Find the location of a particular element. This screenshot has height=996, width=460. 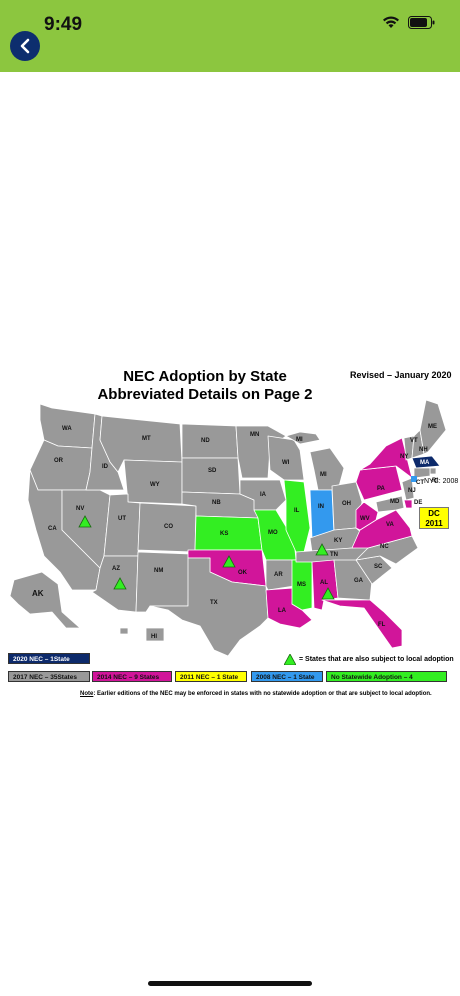

state-ar is located at coordinates (281, 575).